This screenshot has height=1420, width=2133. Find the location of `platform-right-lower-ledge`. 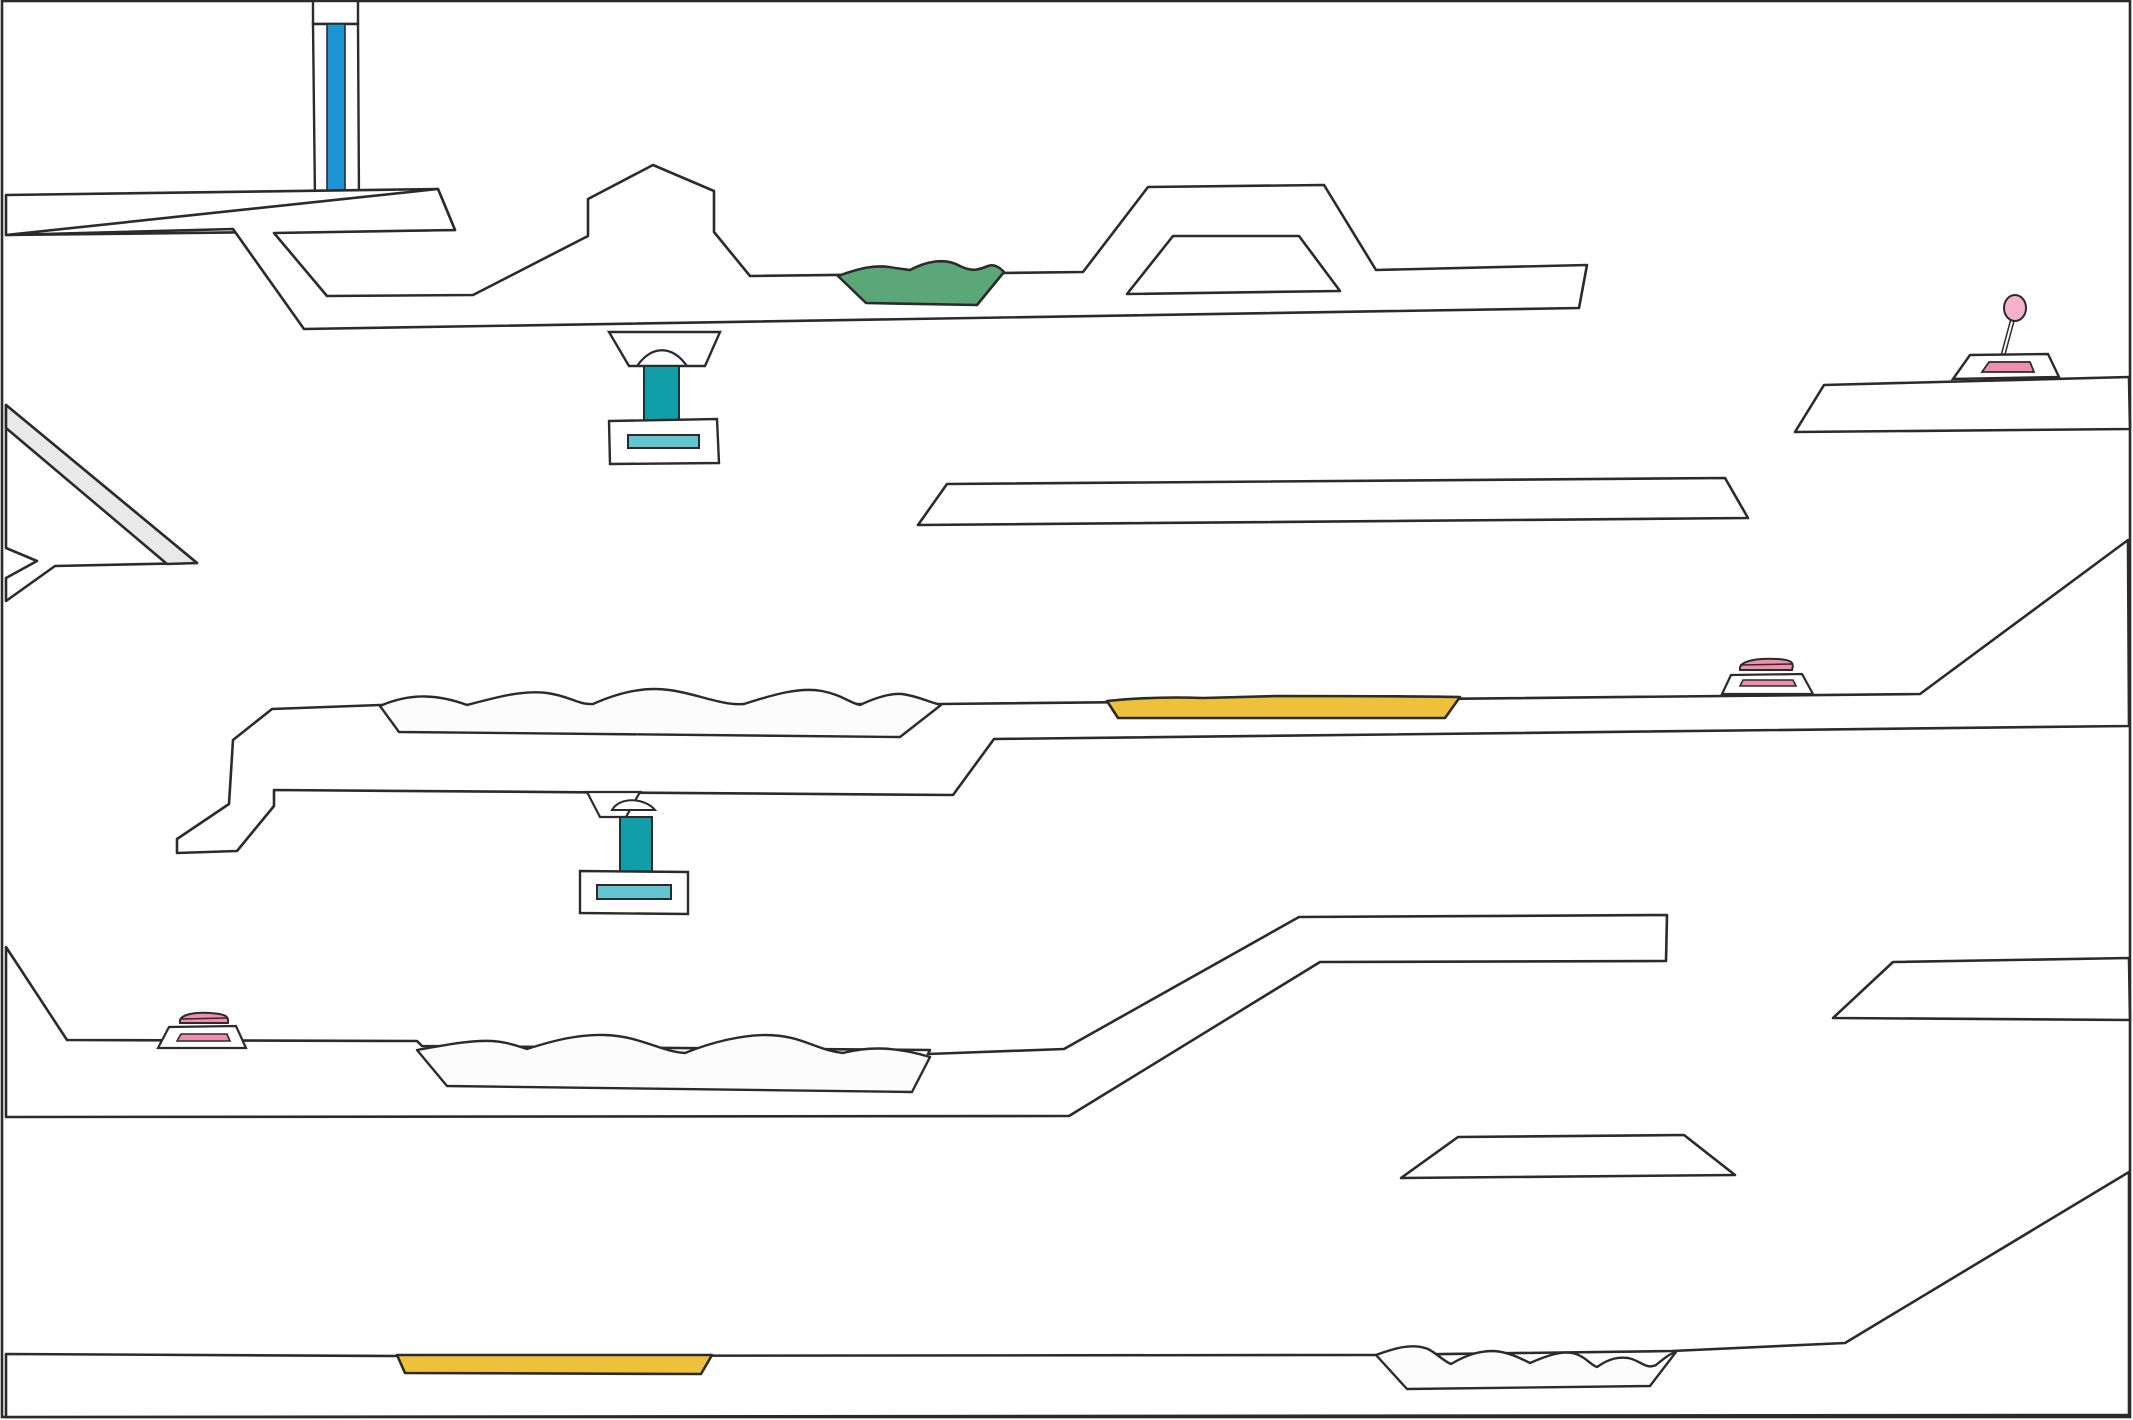

platform-right-lower-ledge is located at coordinates (1981, 989).